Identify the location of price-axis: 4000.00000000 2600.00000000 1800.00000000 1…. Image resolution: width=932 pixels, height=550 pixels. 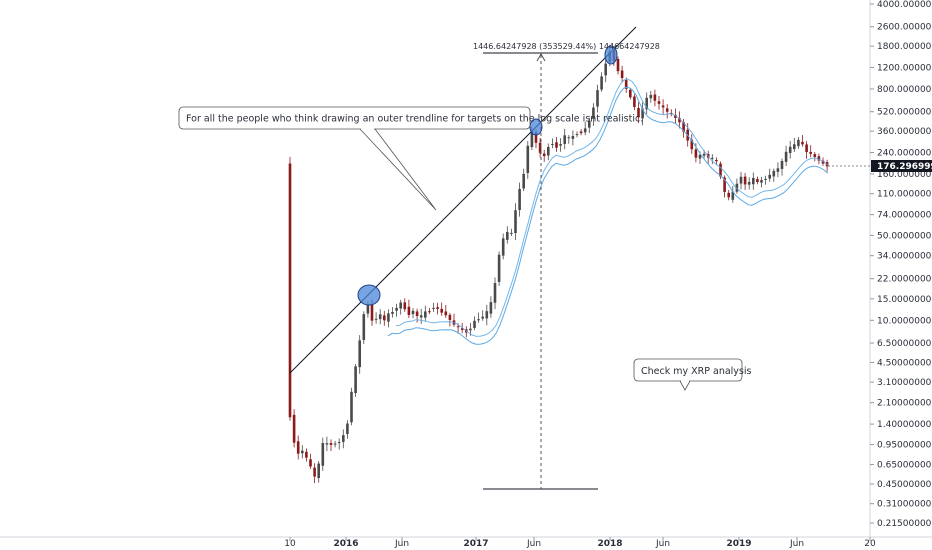
(901, 264).